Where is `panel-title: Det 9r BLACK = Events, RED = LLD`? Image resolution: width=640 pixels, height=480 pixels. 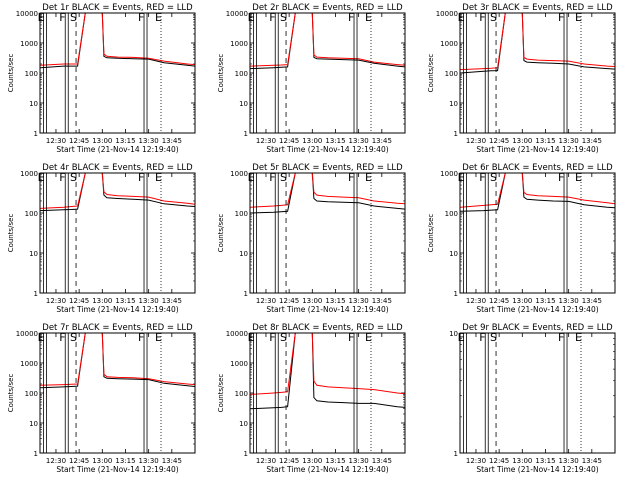 panel-title: Det 9r BLACK = Events, RED = LLD is located at coordinates (537, 328).